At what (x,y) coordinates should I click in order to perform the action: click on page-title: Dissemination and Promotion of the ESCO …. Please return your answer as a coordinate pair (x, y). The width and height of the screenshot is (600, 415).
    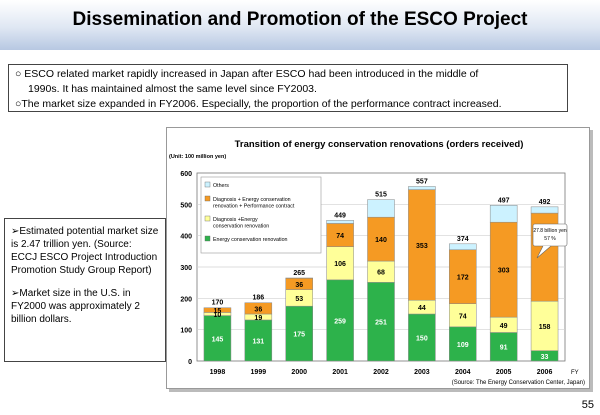
    Looking at the image, I should click on (300, 19).